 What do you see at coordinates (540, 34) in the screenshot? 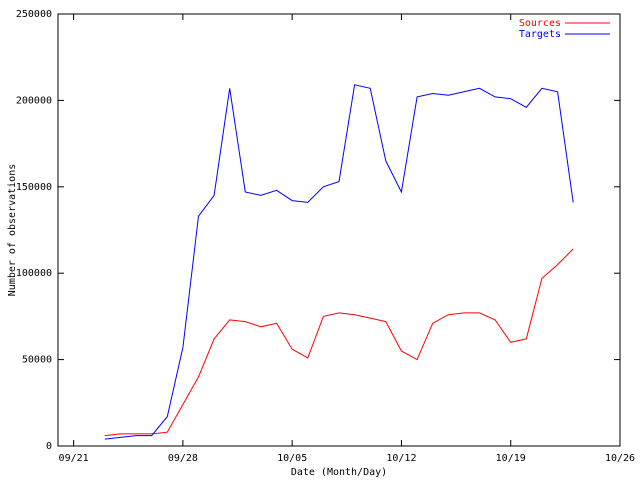
I see `legend-label: Targets` at bounding box center [540, 34].